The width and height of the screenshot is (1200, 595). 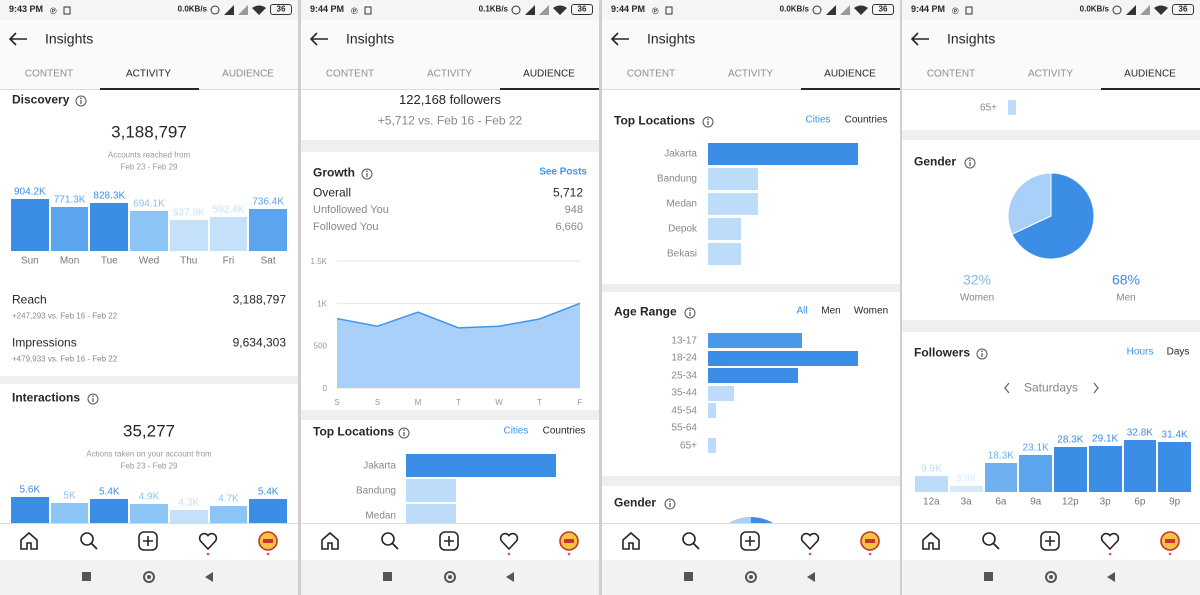 I want to click on x-tick-label: W, so click(x=499, y=402).